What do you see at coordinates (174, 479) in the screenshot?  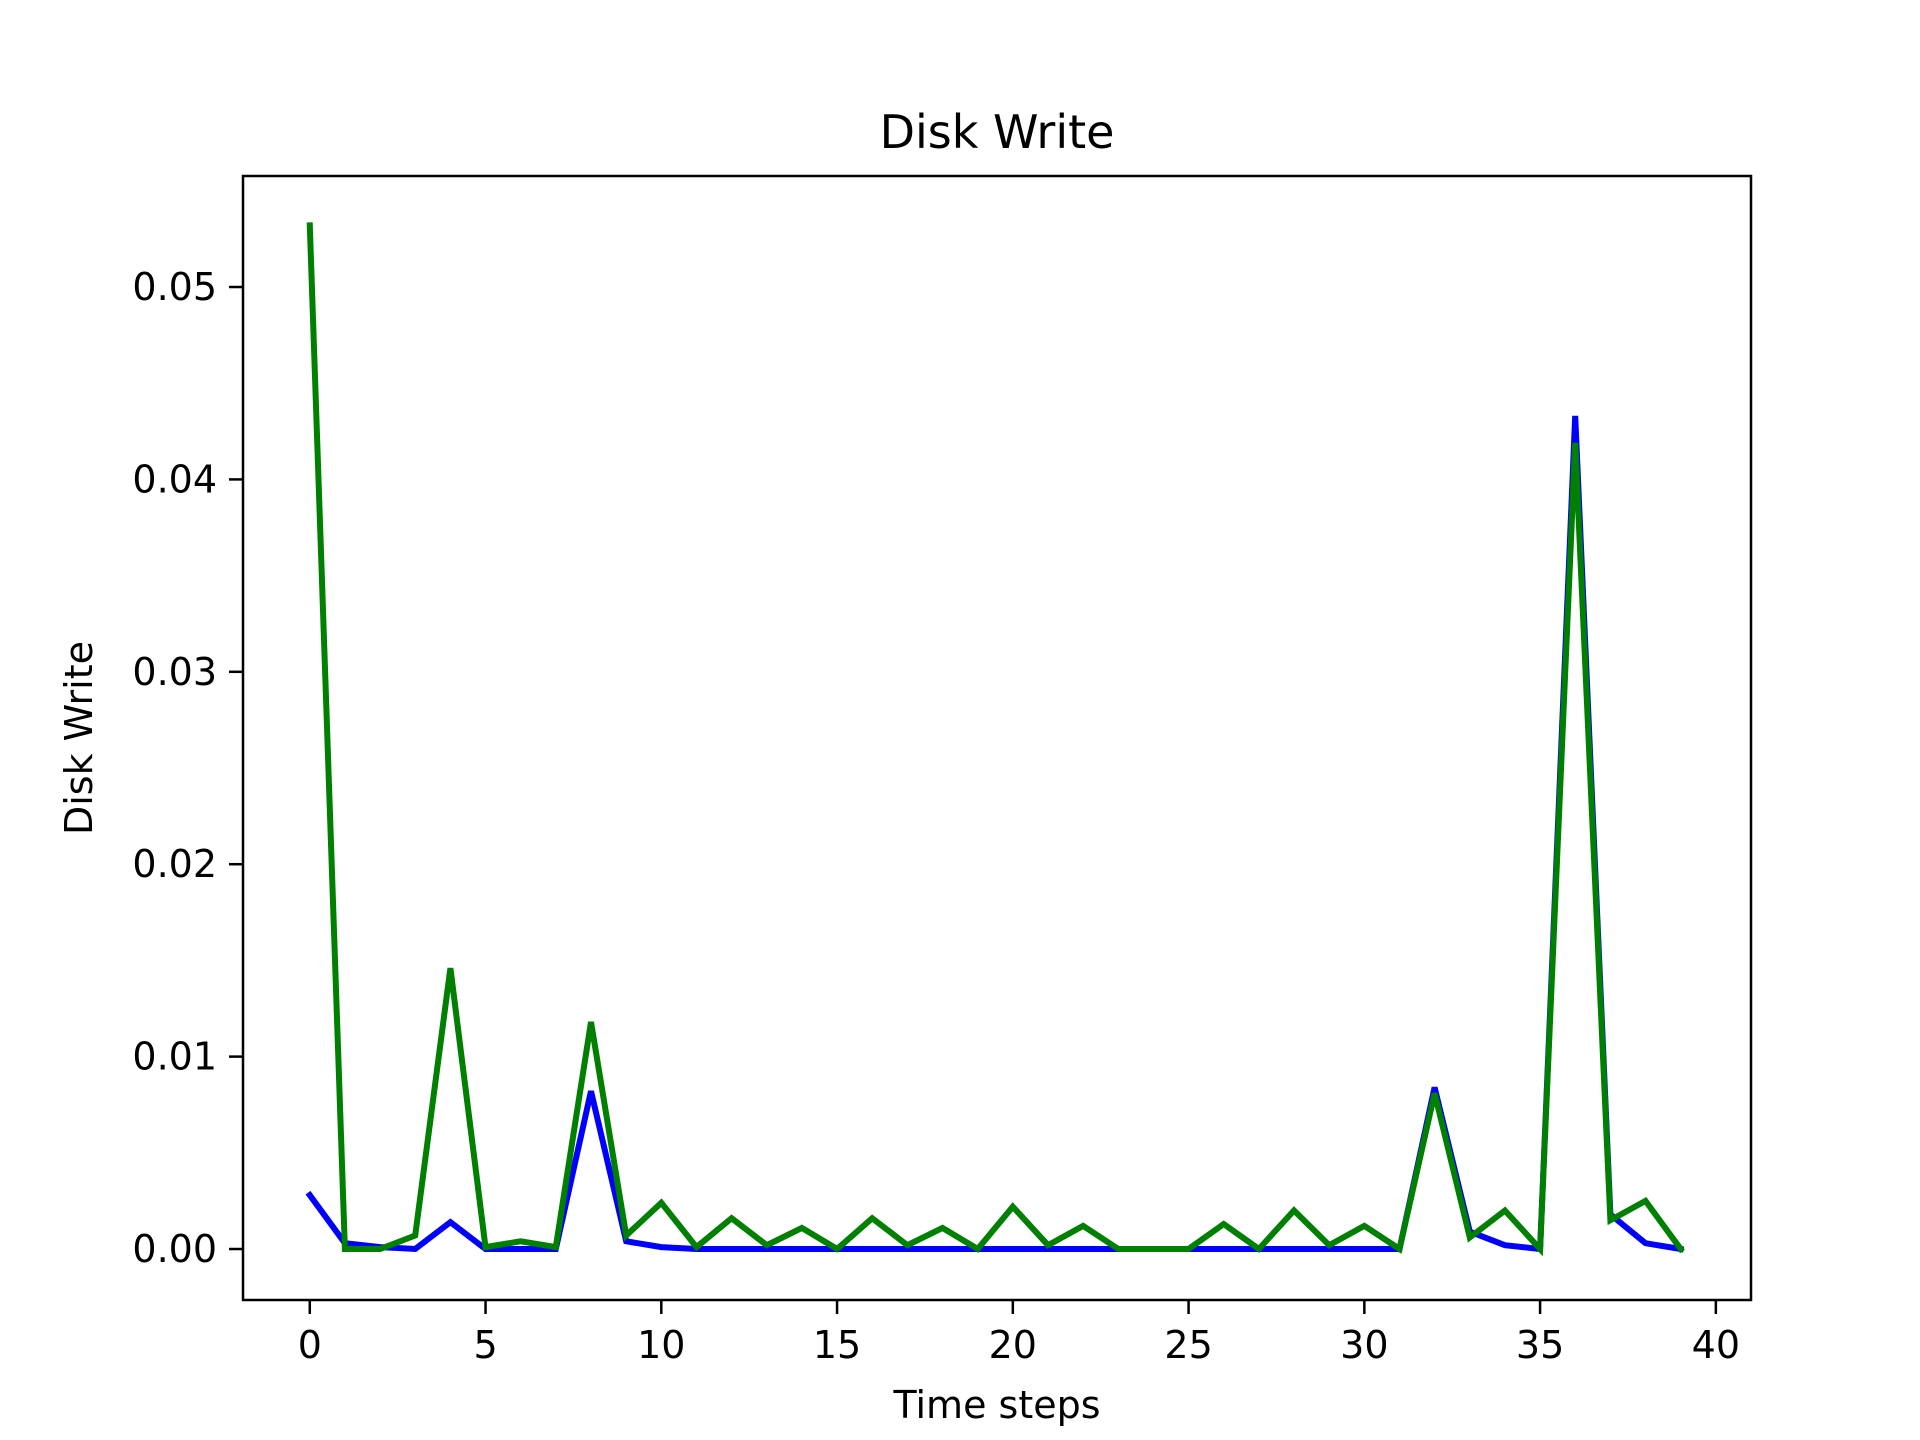 I see `y-tick-label: 0.04` at bounding box center [174, 479].